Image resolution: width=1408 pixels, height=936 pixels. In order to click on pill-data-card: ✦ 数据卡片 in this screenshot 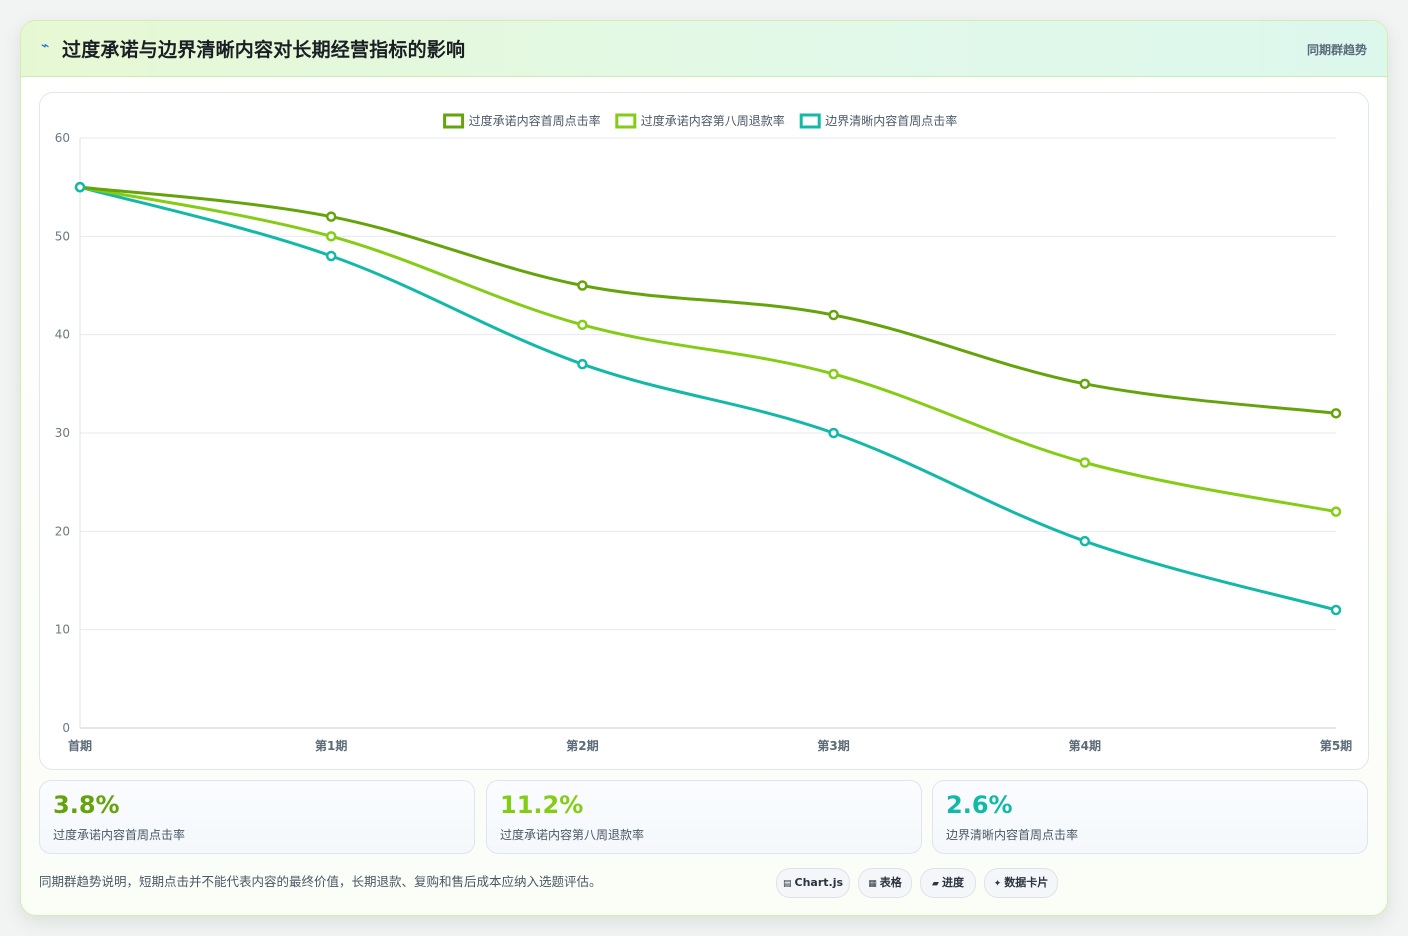, I will do `click(1021, 883)`.